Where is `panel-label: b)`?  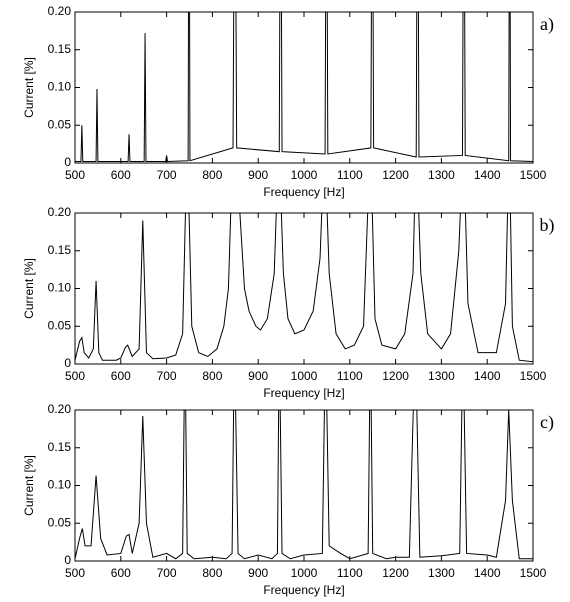
panel-label: b) is located at coordinates (547, 225).